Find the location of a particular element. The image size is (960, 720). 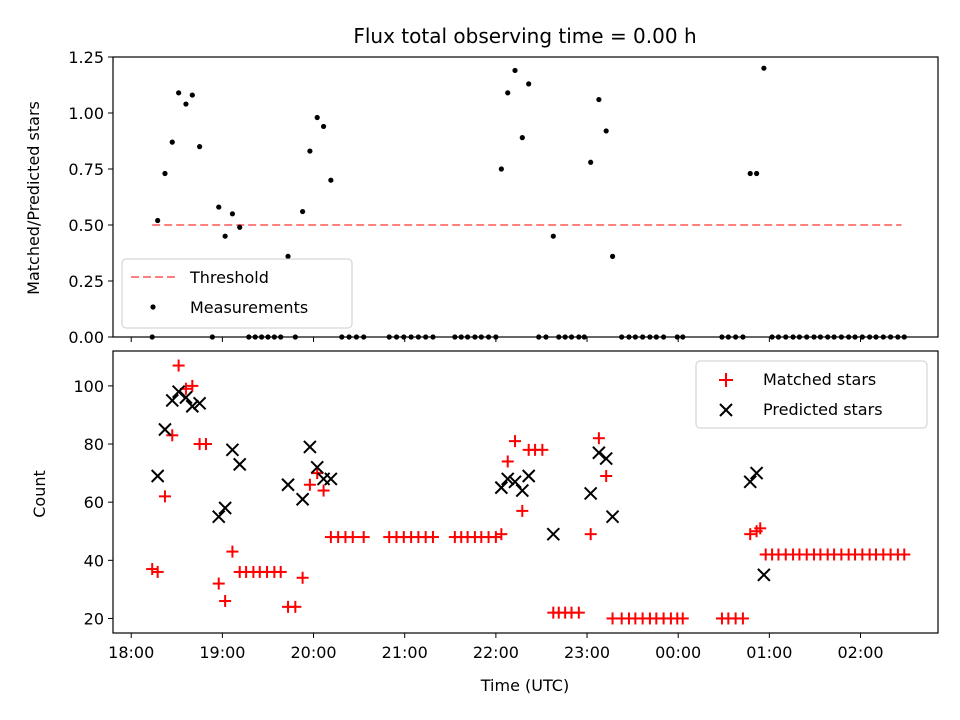

x-tick-label: 00:00 is located at coordinates (678, 652).